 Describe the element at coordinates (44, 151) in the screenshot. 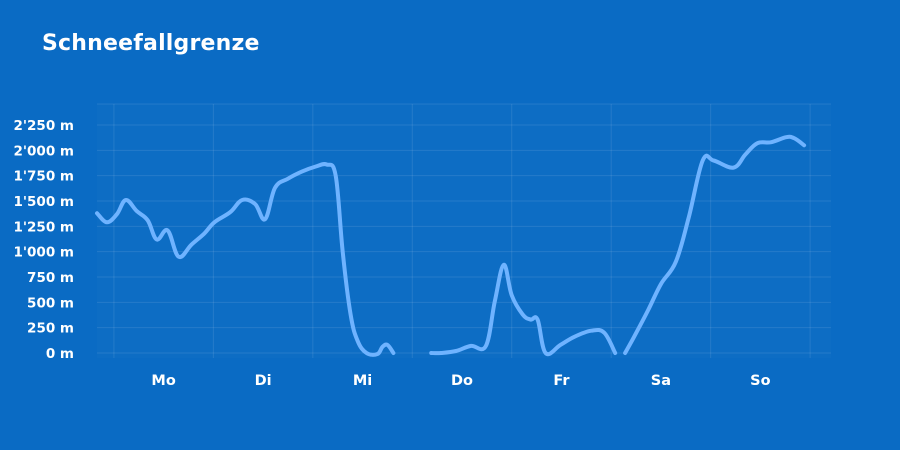

I see `y-tick-label: 2'000 m` at that location.